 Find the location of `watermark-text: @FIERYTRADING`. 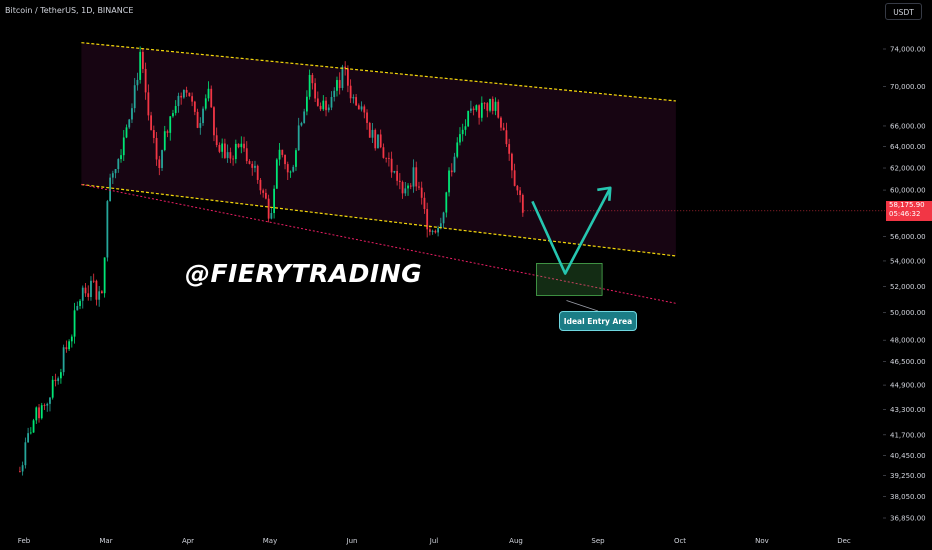

watermark-text: @FIERYTRADING is located at coordinates (304, 273).